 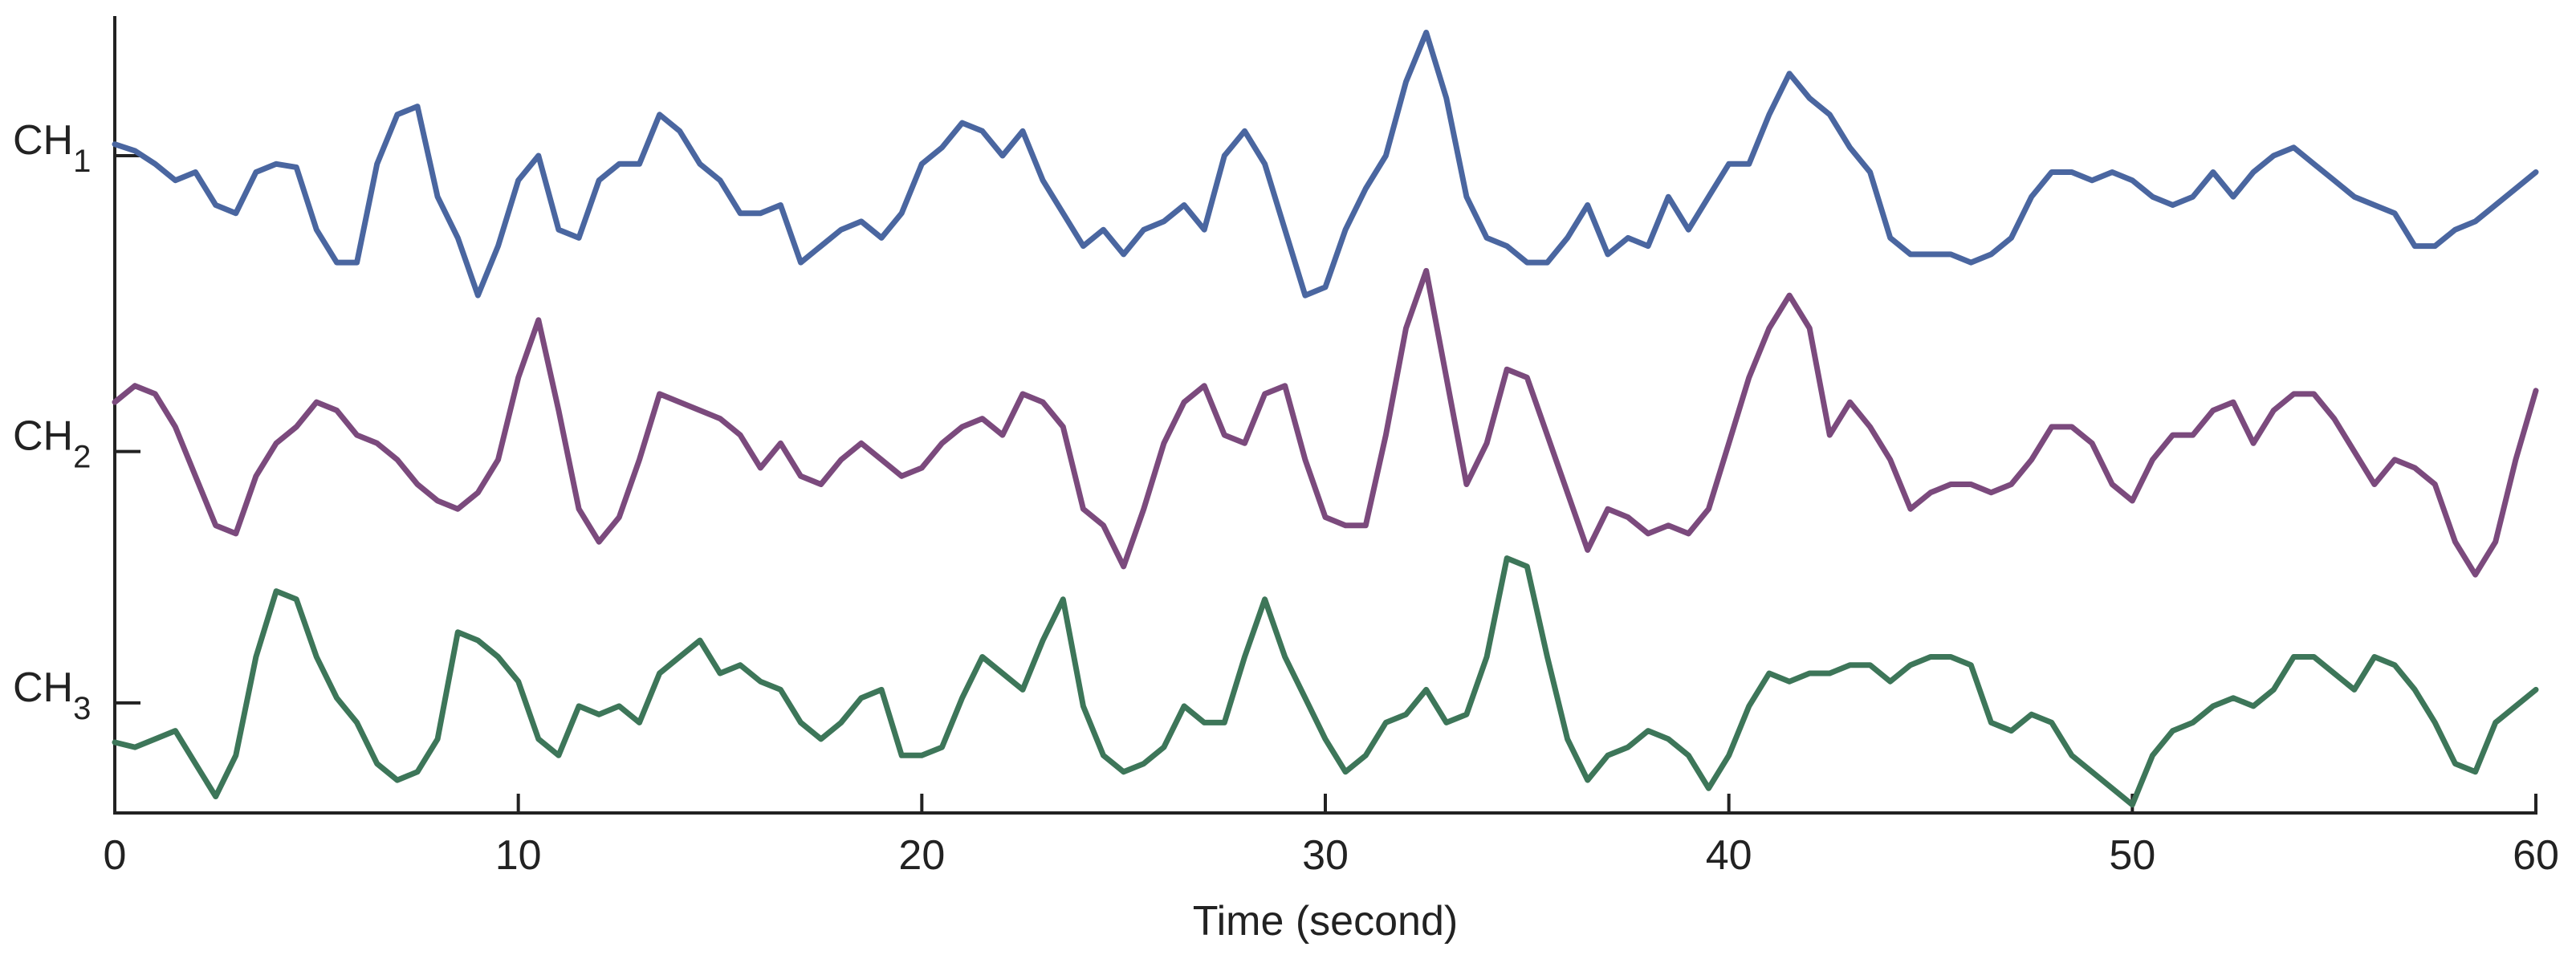 I want to click on x-tick-label: 20, so click(x=921, y=855).